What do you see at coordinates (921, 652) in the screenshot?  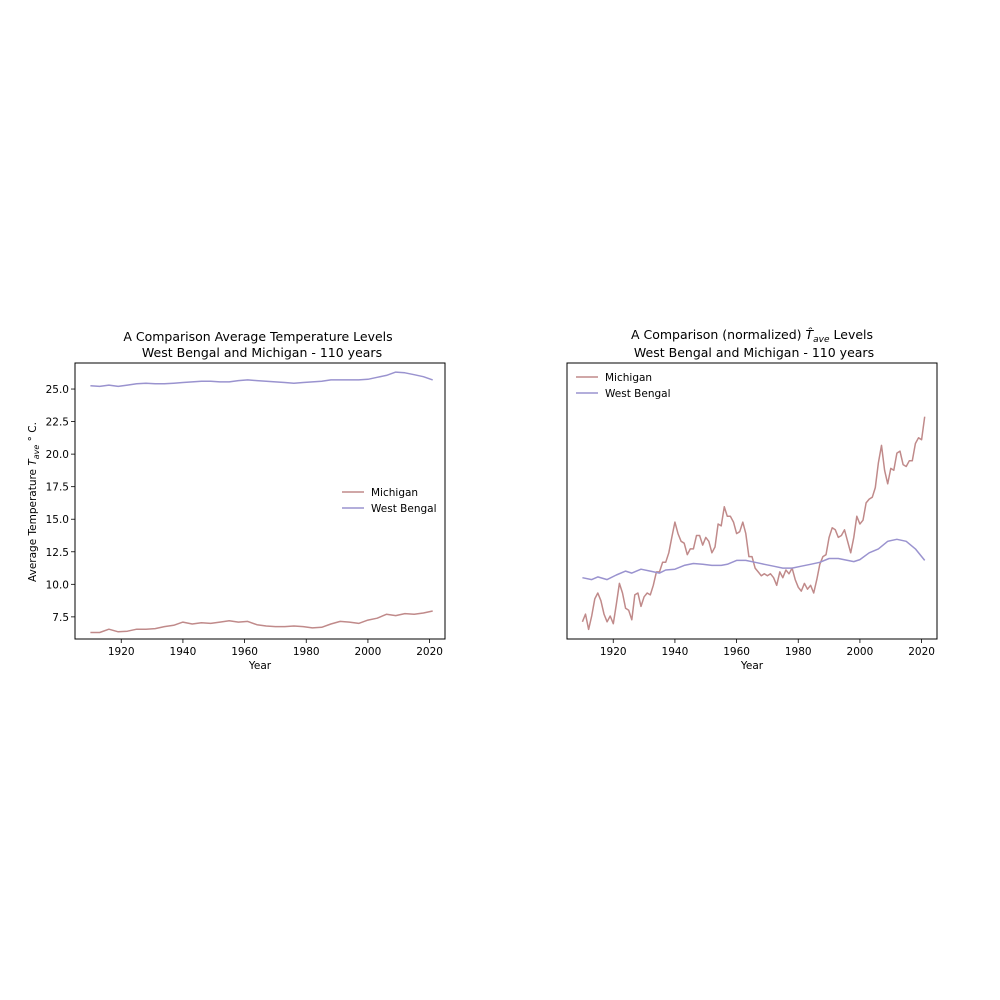 I see `chart-right-x-tick-label-2020: 2020` at bounding box center [921, 652].